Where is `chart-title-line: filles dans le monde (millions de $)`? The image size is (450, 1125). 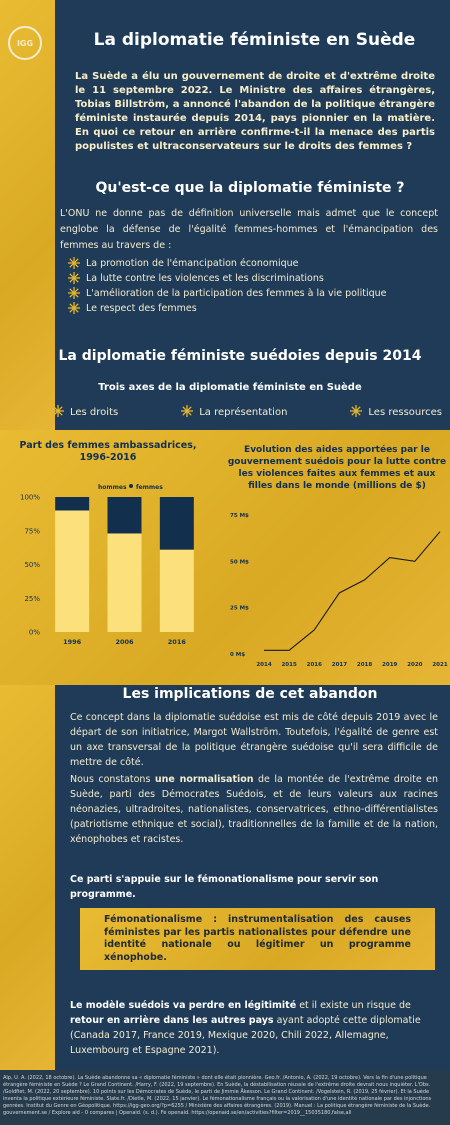
chart-title-line: filles dans le monde (millions de $) is located at coordinates (337, 486).